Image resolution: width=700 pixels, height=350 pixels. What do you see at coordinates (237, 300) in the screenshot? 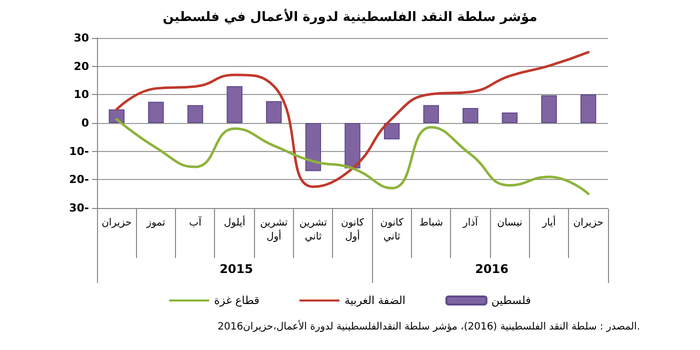
I see `legend-label: قطاع غزة` at bounding box center [237, 300].